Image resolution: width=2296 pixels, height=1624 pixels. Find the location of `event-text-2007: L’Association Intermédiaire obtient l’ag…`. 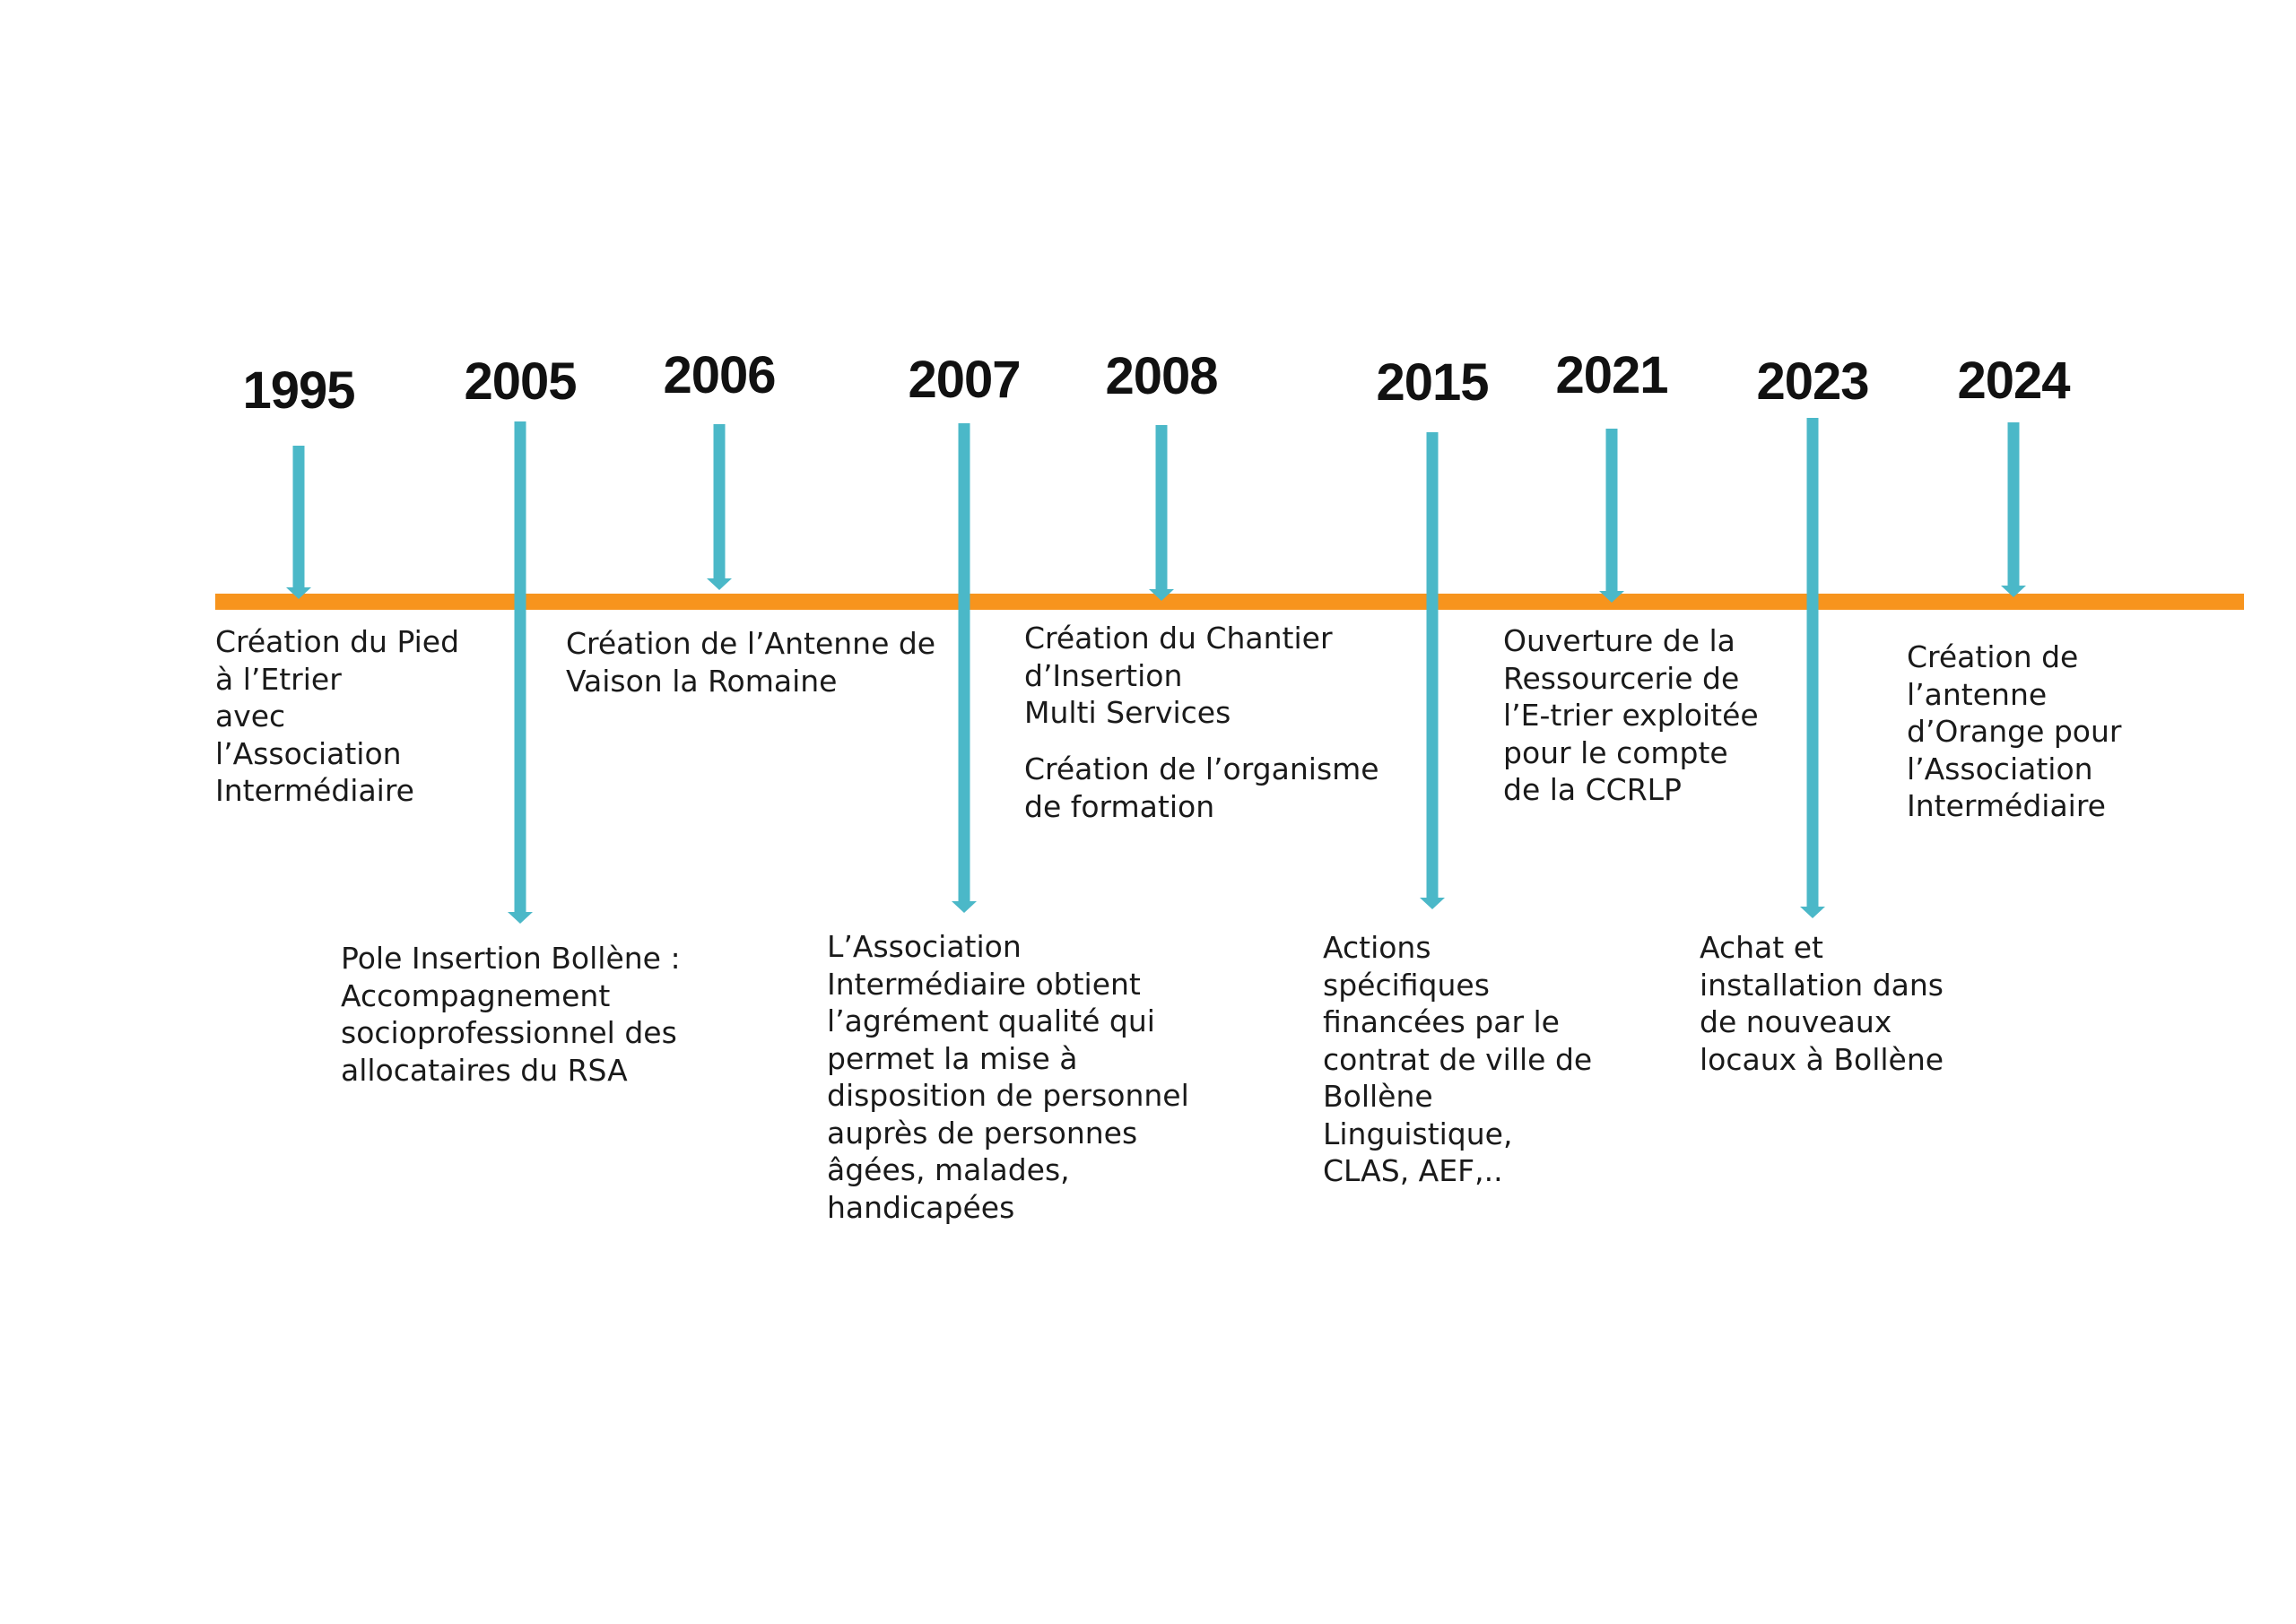

event-text-2007: L’Association Intermédiaire obtient l’ag… is located at coordinates (1008, 1077).